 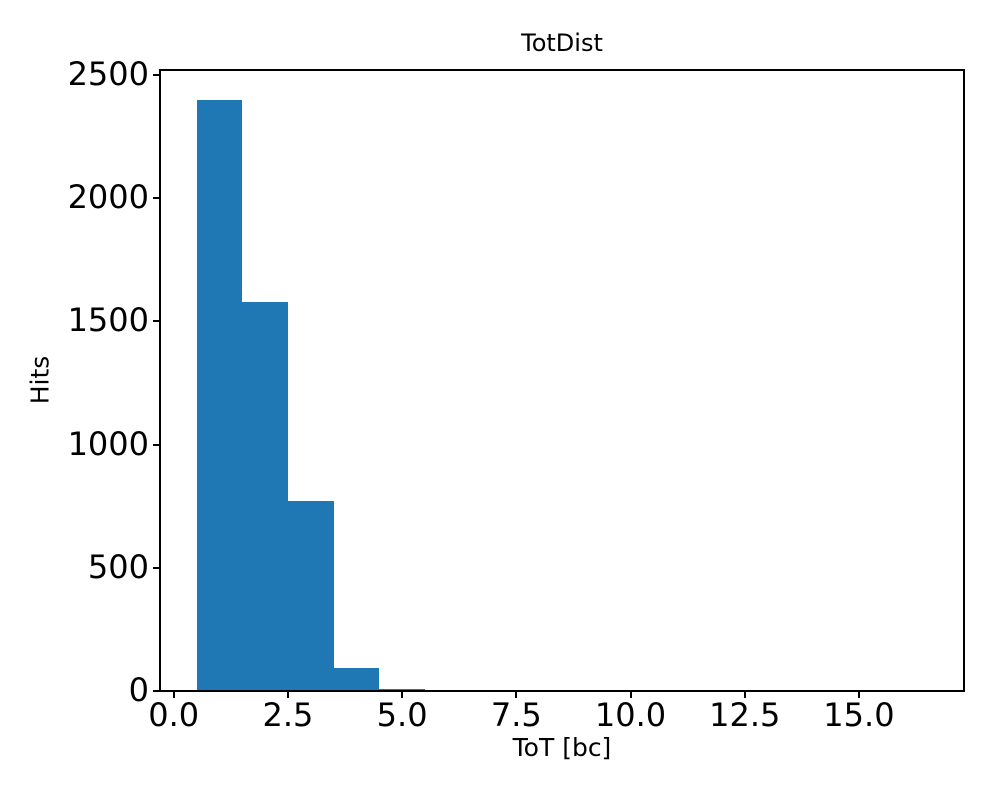 I want to click on x-tick-label: 10.0, so click(x=630, y=715).